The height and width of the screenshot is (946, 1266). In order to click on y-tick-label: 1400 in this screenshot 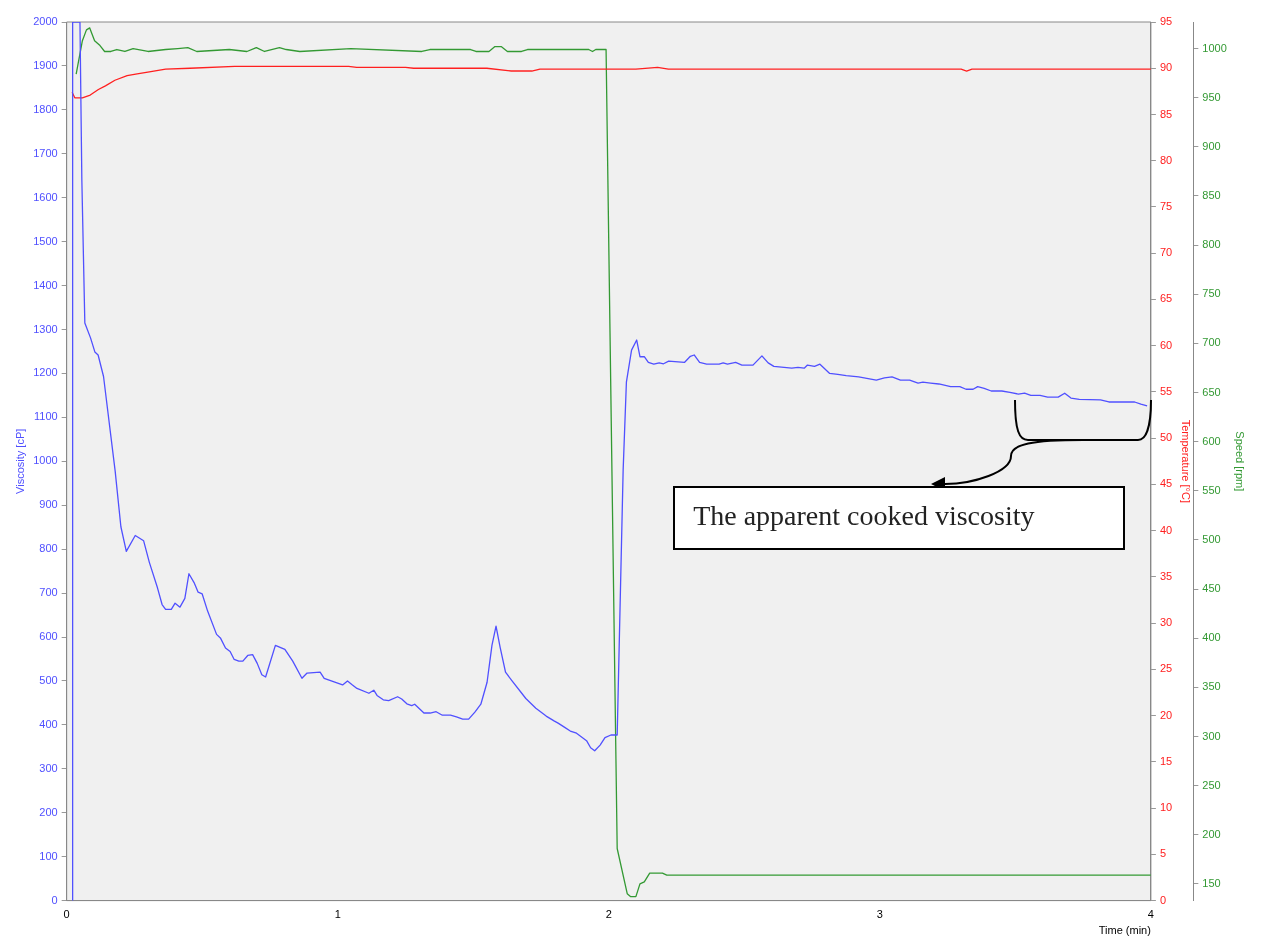, I will do `click(45, 284)`.